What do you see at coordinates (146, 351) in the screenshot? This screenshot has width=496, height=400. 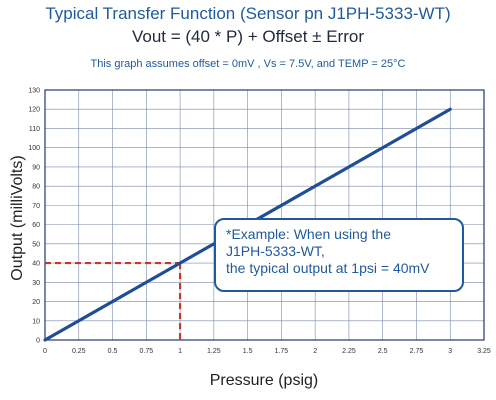 I see `x-tick-label: 0.75` at bounding box center [146, 351].